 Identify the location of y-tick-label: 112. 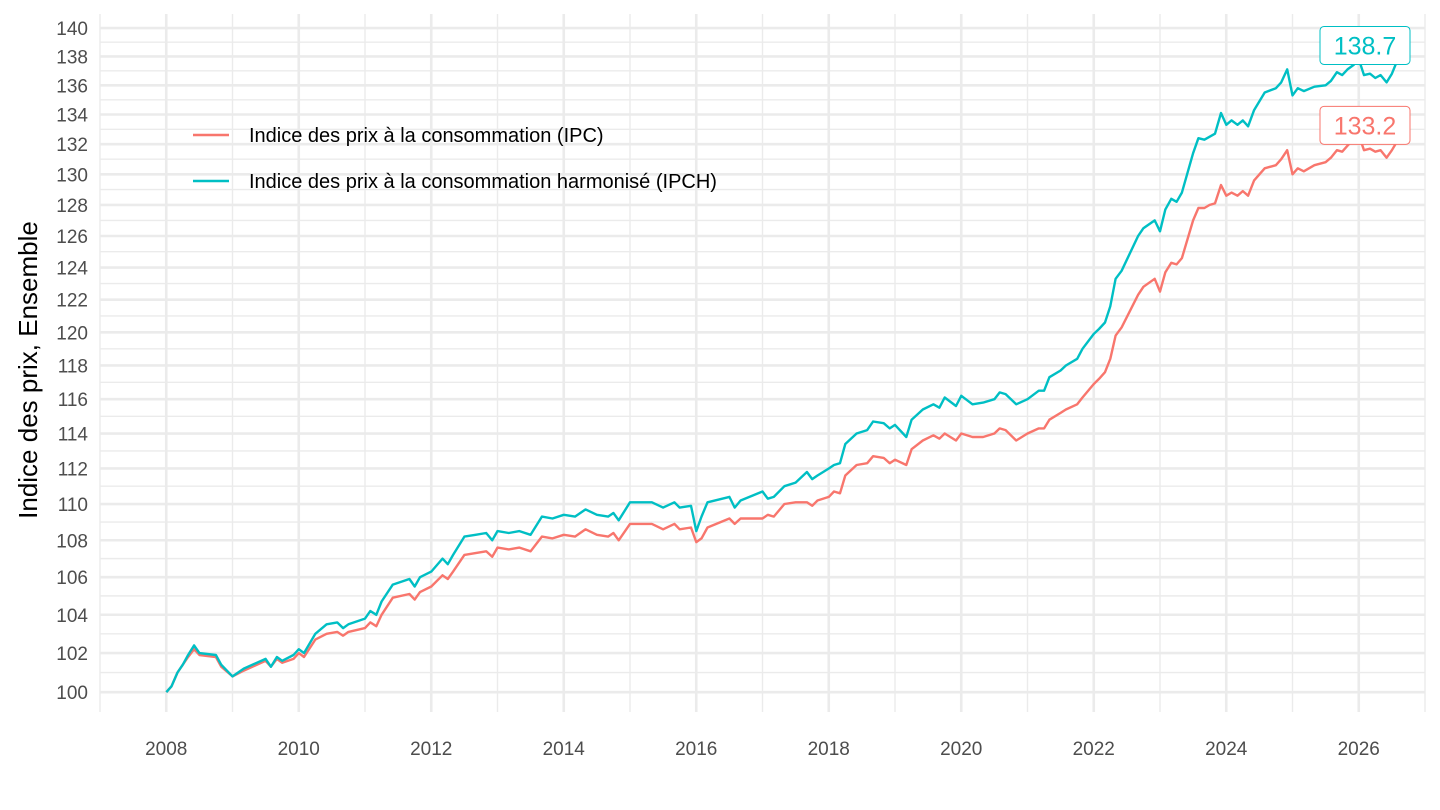
(73, 469).